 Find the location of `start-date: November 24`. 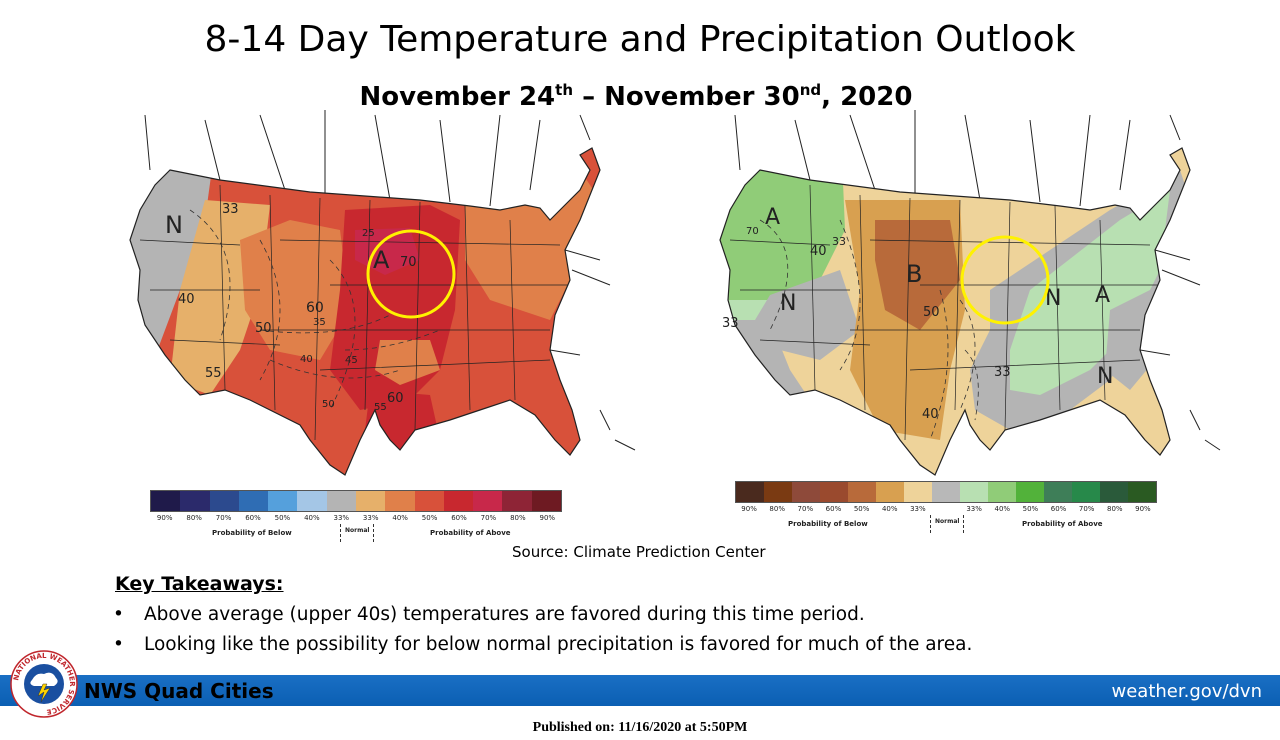

start-date: November 24 is located at coordinates (457, 97).